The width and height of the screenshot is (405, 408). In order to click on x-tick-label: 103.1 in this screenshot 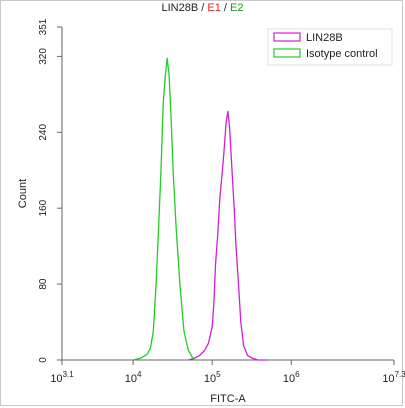, I will do `click(62, 377)`.